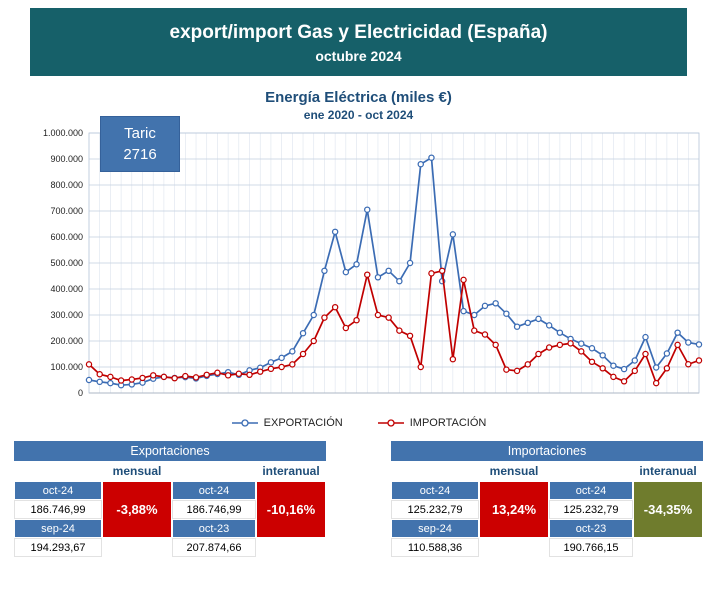  What do you see at coordinates (591, 528) in the screenshot?
I see `import-interanual-period-prev: oct-23` at bounding box center [591, 528].